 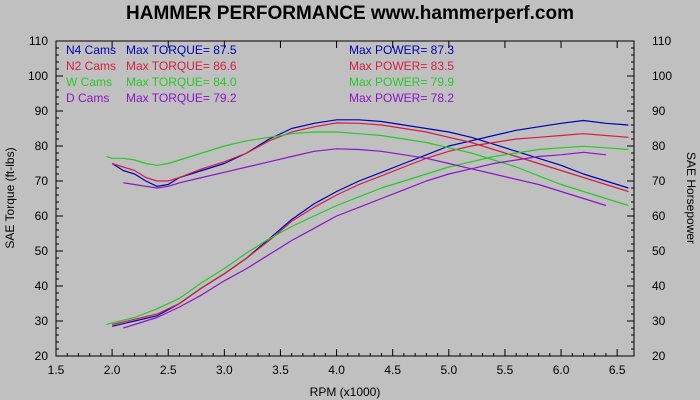 I want to click on y-tick-label-left: 40, so click(x=42, y=286).